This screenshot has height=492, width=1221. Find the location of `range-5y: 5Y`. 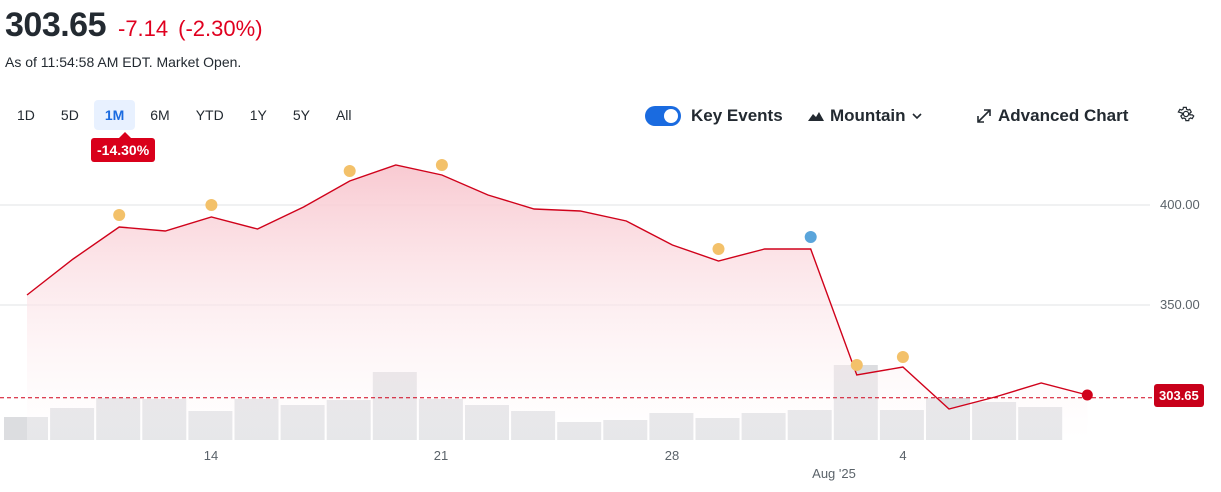

range-5y: 5Y is located at coordinates (301, 115).